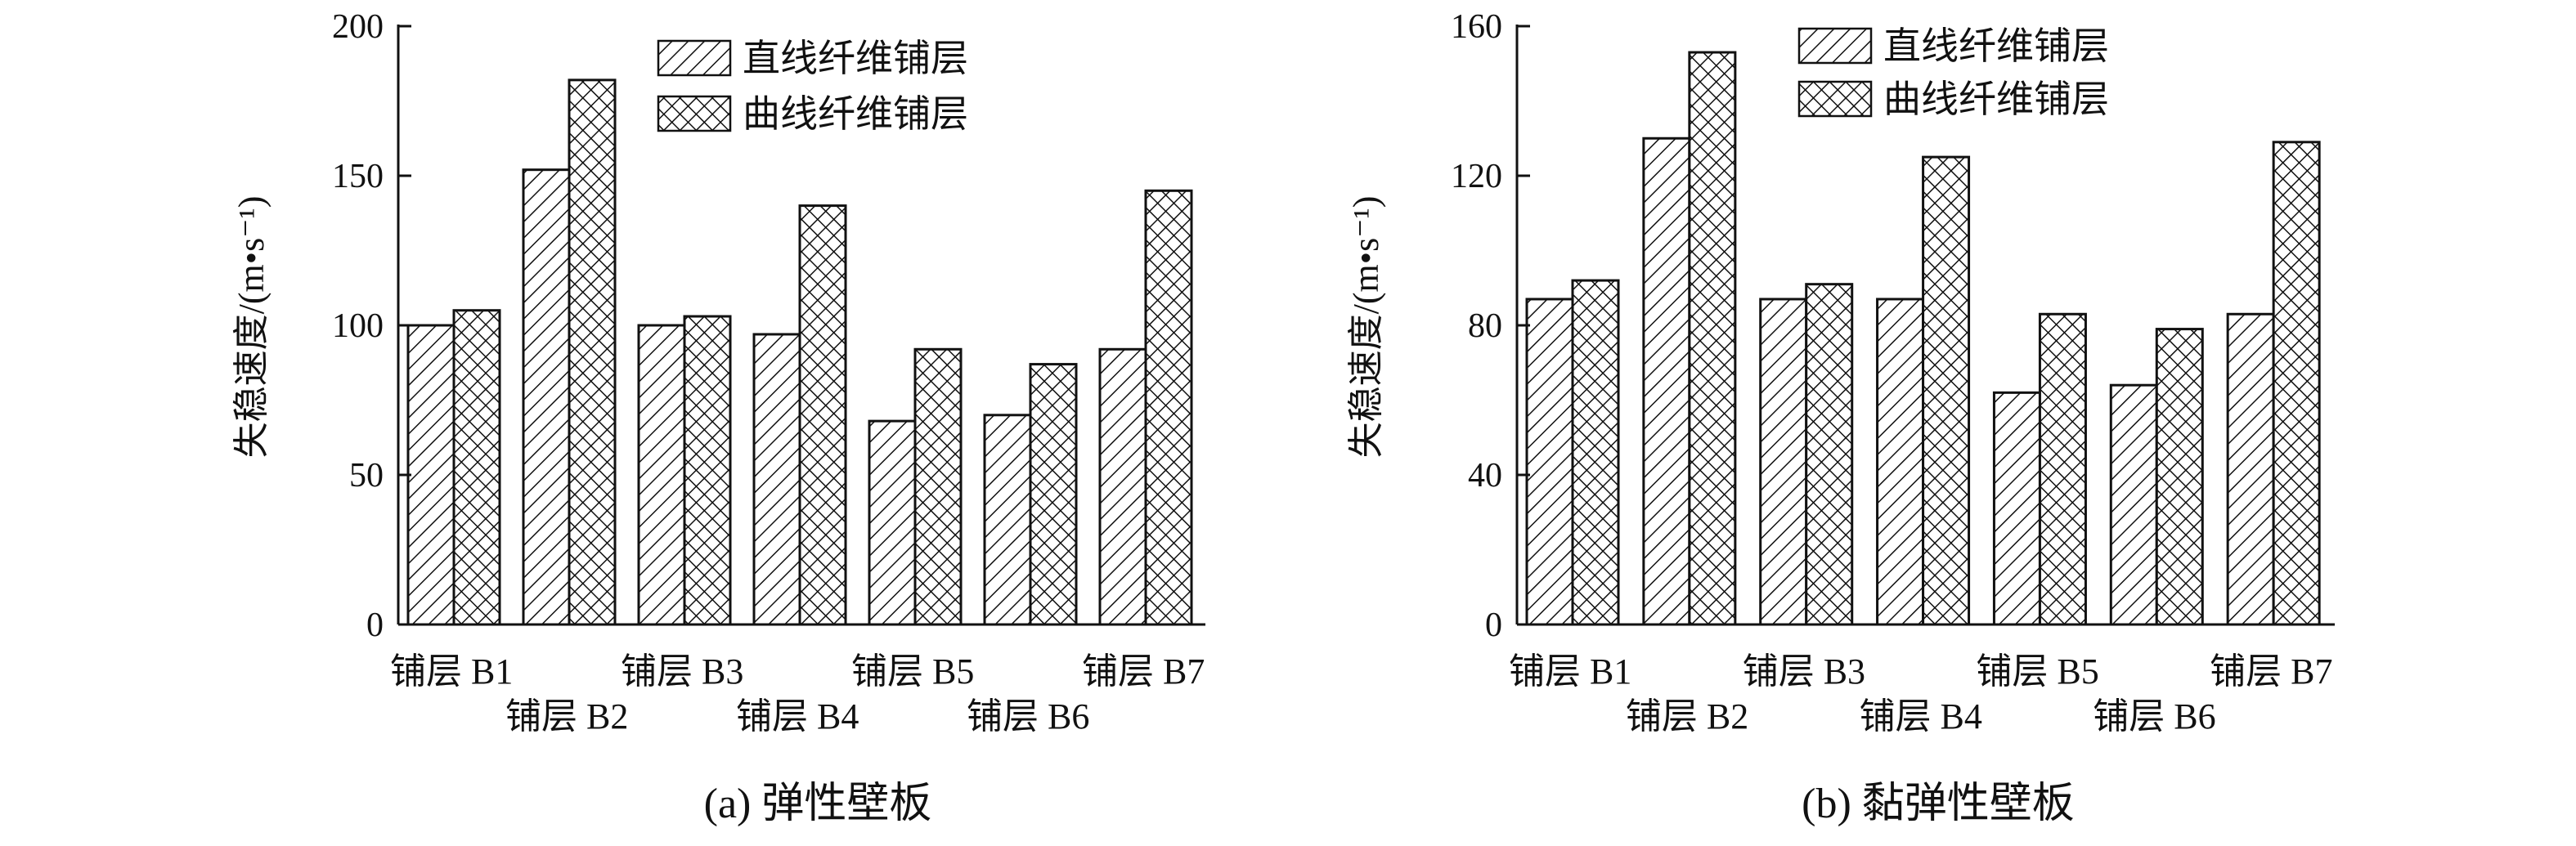 This screenshot has width=2576, height=846. What do you see at coordinates (1485, 326) in the screenshot?
I see `y-tick-label: 80` at bounding box center [1485, 326].